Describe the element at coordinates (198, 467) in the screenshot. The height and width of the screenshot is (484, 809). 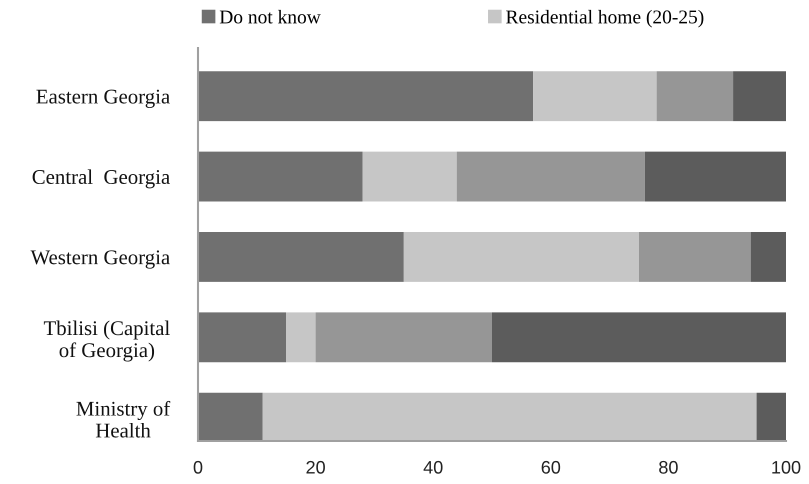
I see `x-tick-label: 0` at that location.